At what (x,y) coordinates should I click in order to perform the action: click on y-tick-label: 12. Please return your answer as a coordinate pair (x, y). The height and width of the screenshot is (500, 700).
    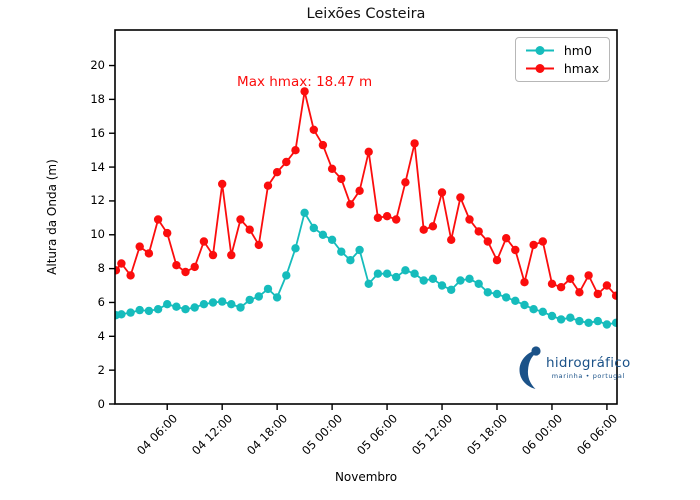
    Looking at the image, I should click on (97, 200).